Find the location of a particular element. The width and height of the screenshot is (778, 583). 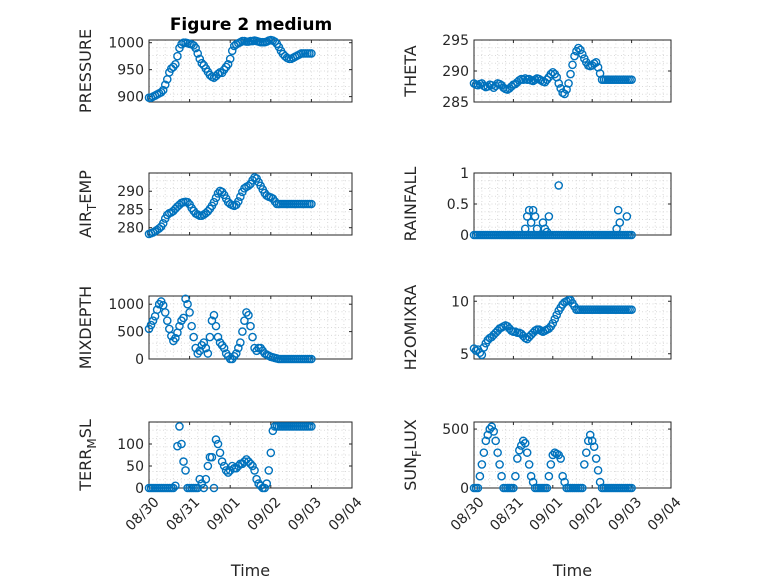

y-axis-label-main: SUN is located at coordinates (410, 474).